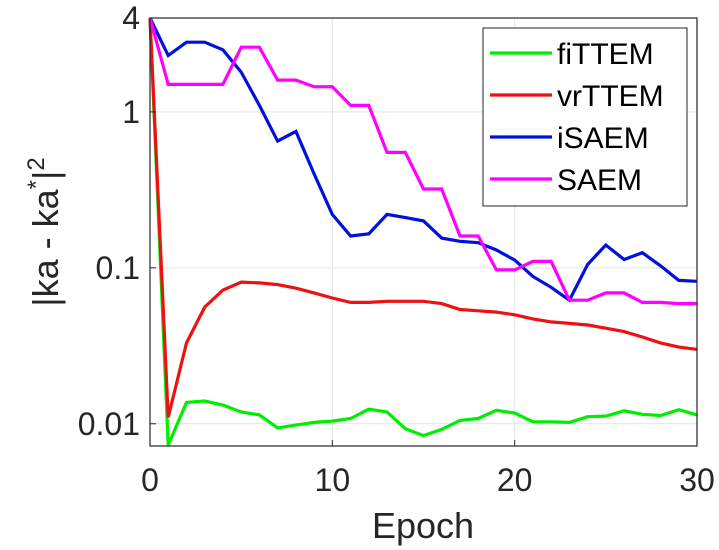 The height and width of the screenshot is (550, 719). Describe the element at coordinates (36, 184) in the screenshot. I see `y-axis-title-sup1: *` at that location.